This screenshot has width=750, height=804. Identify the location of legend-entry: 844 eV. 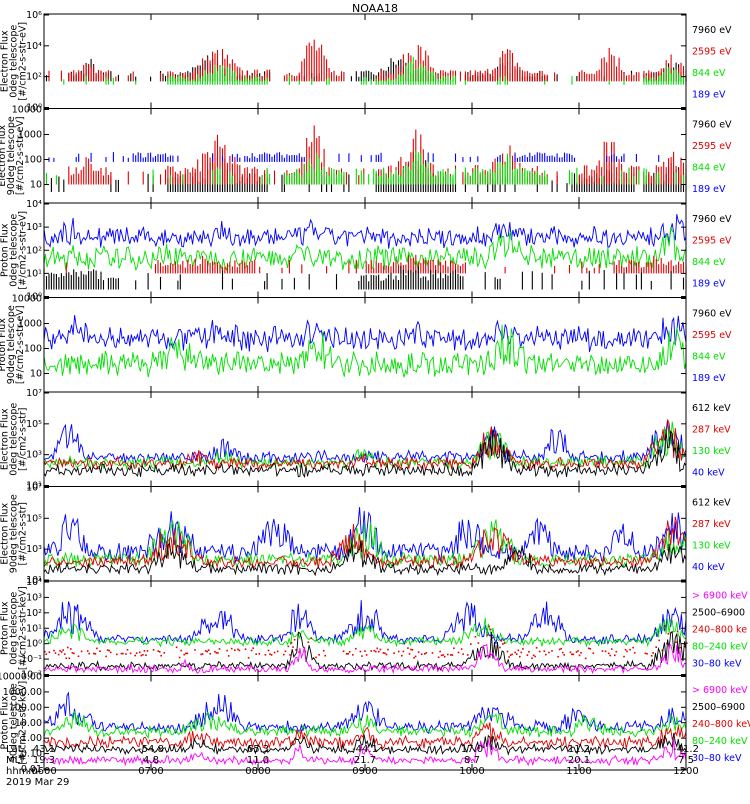
(709, 262).